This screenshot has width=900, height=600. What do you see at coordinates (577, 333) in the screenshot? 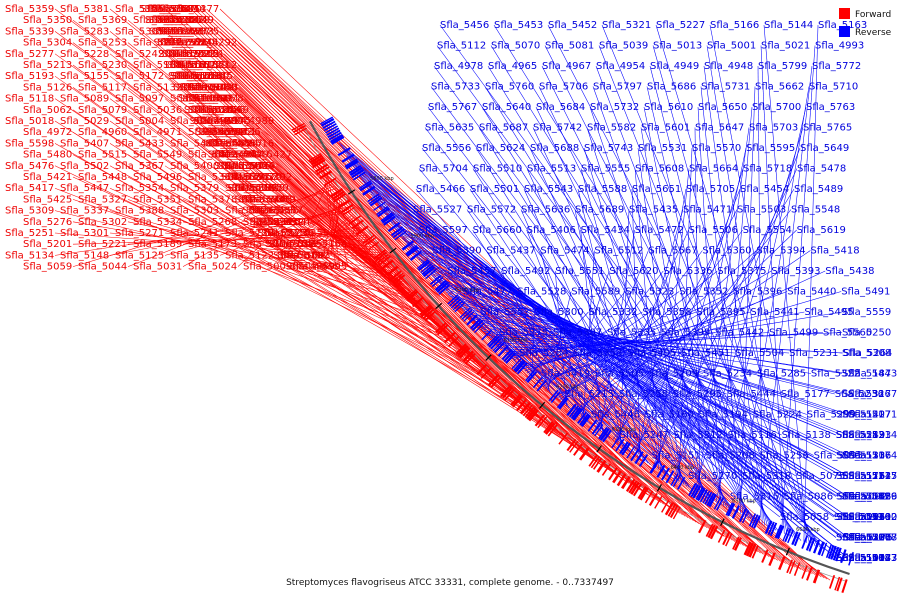
I see `reverse-gene-label: Sfla_5307` at bounding box center [577, 333].